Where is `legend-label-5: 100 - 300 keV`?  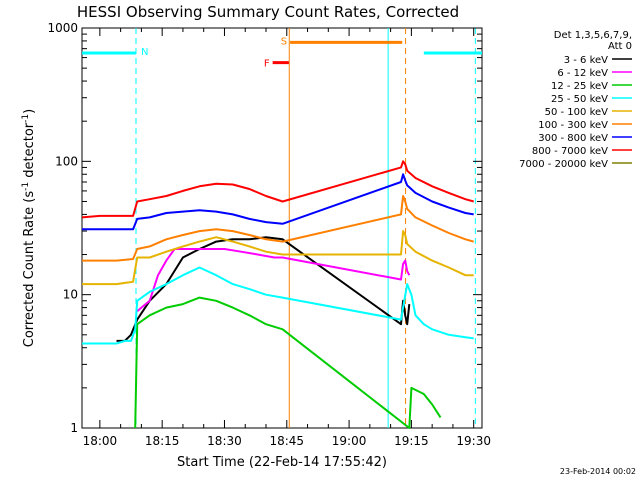 legend-label-5: 100 - 300 keV is located at coordinates (573, 125).